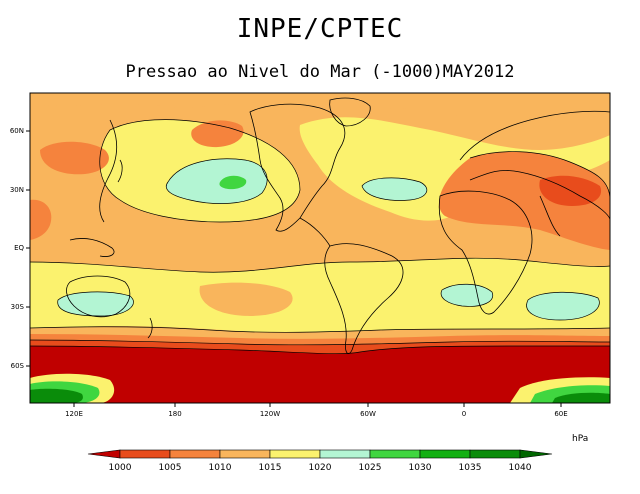 The image size is (640, 494). What do you see at coordinates (470, 468) in the screenshot?
I see `colorbar-tick-label: 1035` at bounding box center [470, 468].